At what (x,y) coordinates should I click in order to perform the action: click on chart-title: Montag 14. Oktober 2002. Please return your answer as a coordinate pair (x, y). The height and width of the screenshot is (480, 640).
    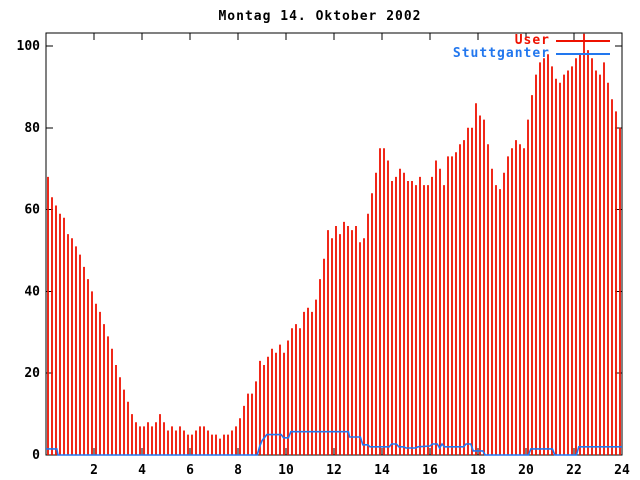
    Looking at the image, I should click on (320, 16).